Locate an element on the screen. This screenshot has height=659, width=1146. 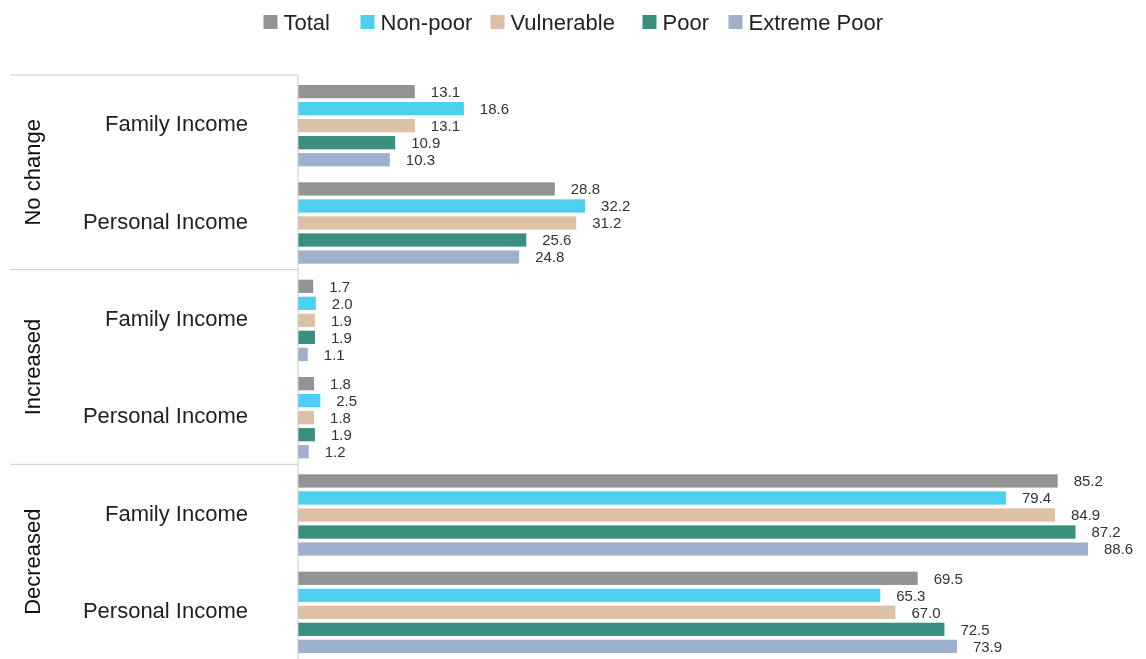
data-label: 28.8 is located at coordinates (585, 189).